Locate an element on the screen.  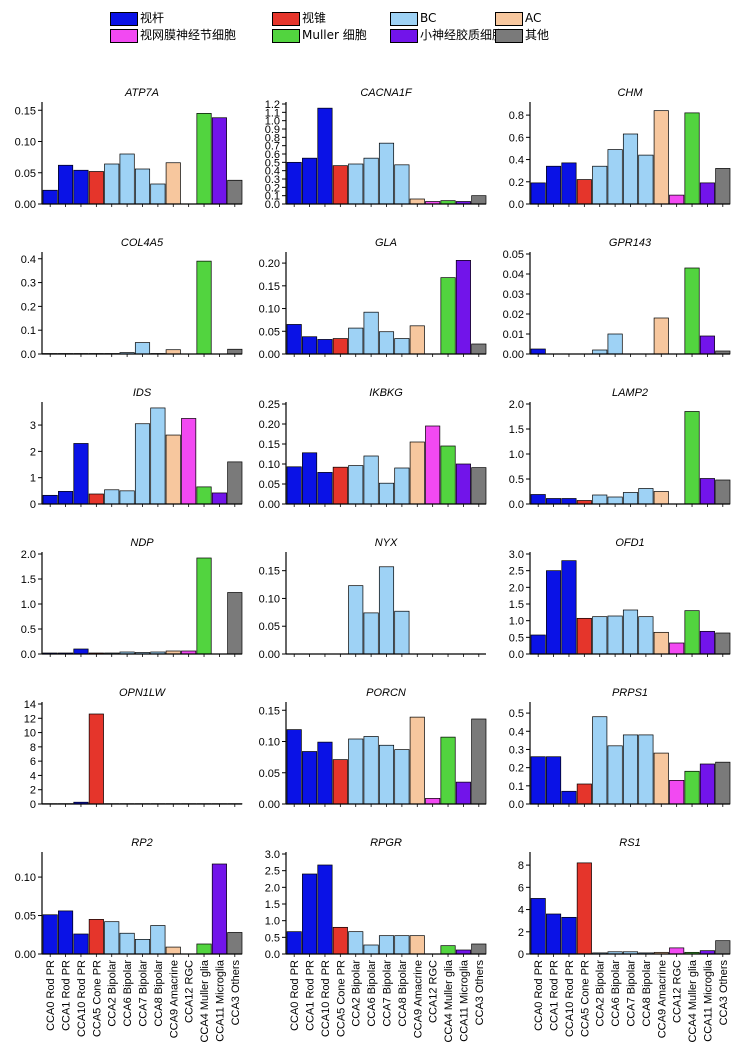
y-tick-label: 10 is located at coordinates (30, 734).